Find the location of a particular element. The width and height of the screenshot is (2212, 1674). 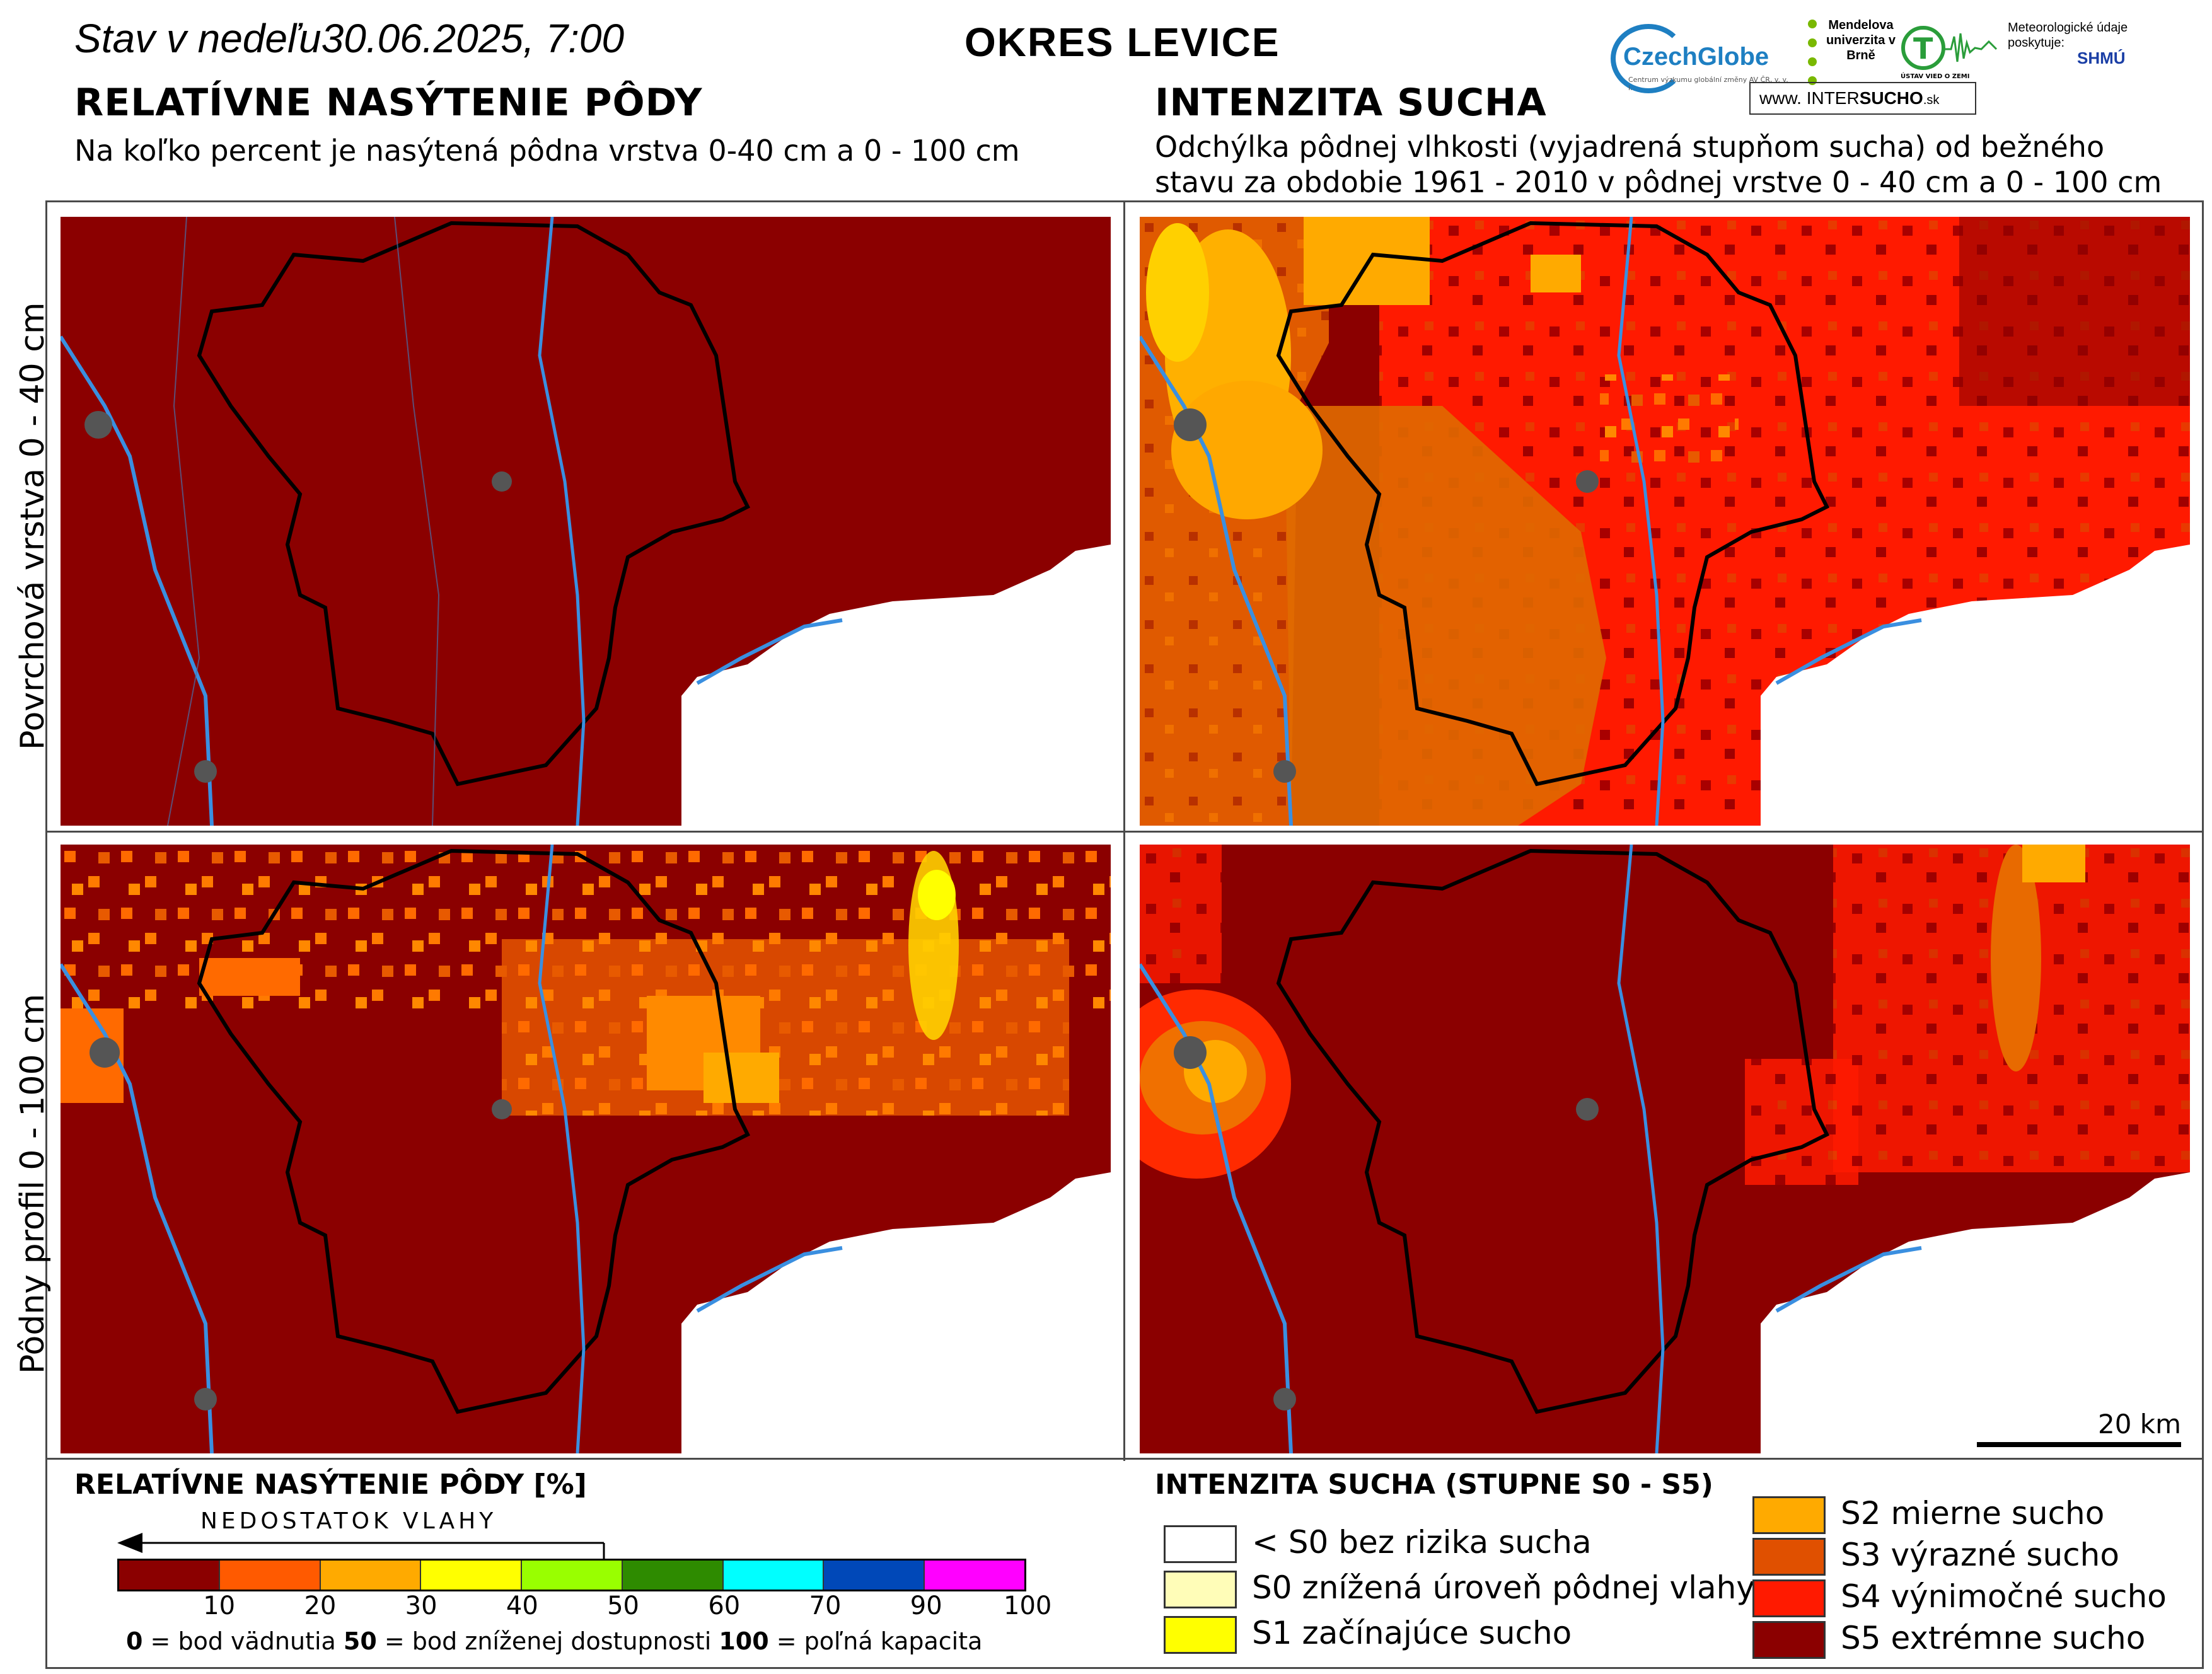

scale-bar is located at coordinates (2079, 1444).